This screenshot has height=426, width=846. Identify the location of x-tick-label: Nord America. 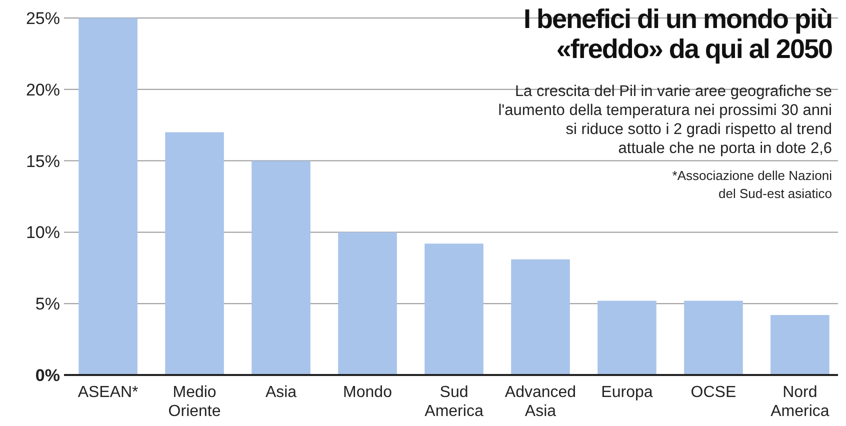
(800, 402).